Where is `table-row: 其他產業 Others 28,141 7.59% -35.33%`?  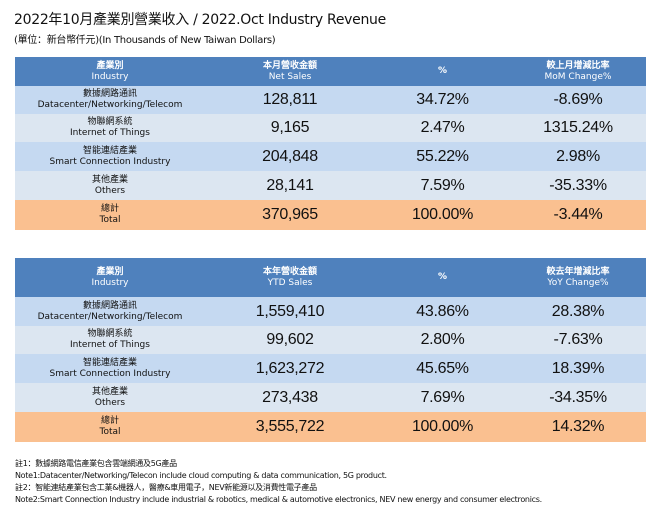
table-row: 其他產業 Others 28,141 7.59% -35.33% is located at coordinates (330, 185).